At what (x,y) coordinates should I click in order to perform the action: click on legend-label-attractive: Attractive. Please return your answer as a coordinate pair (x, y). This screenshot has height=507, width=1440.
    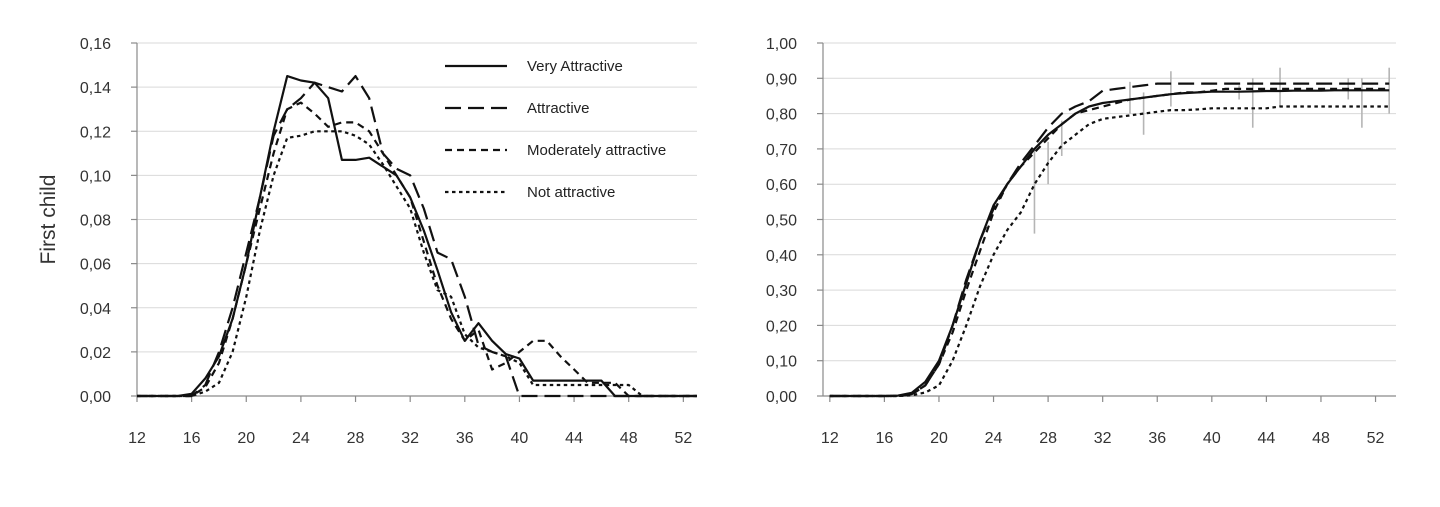
    Looking at the image, I should click on (558, 108).